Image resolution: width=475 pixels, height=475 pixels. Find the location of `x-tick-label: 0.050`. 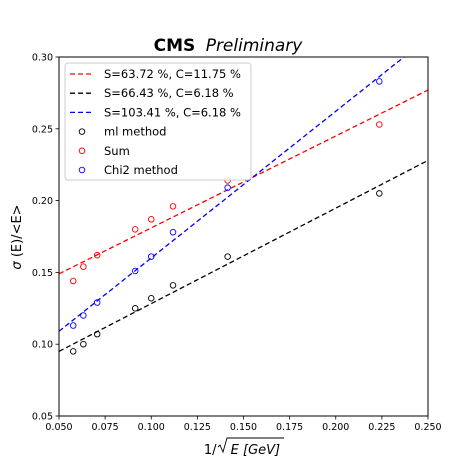

x-tick-label: 0.050 is located at coordinates (58, 427).